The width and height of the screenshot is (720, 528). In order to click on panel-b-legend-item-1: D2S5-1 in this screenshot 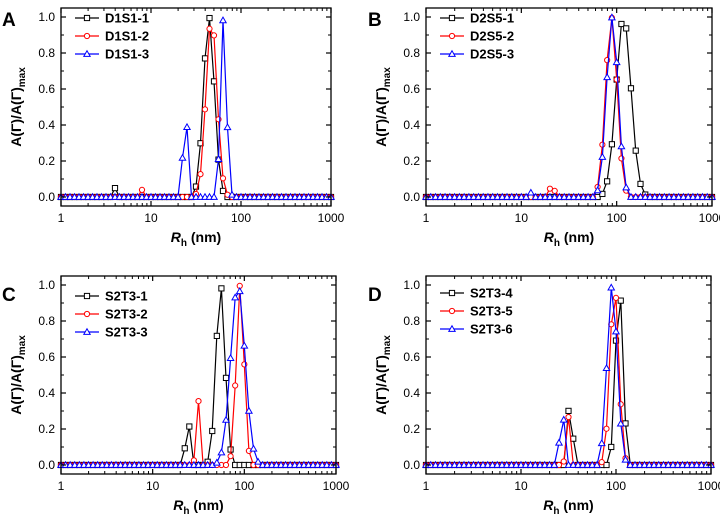, I will do `click(477, 18)`.